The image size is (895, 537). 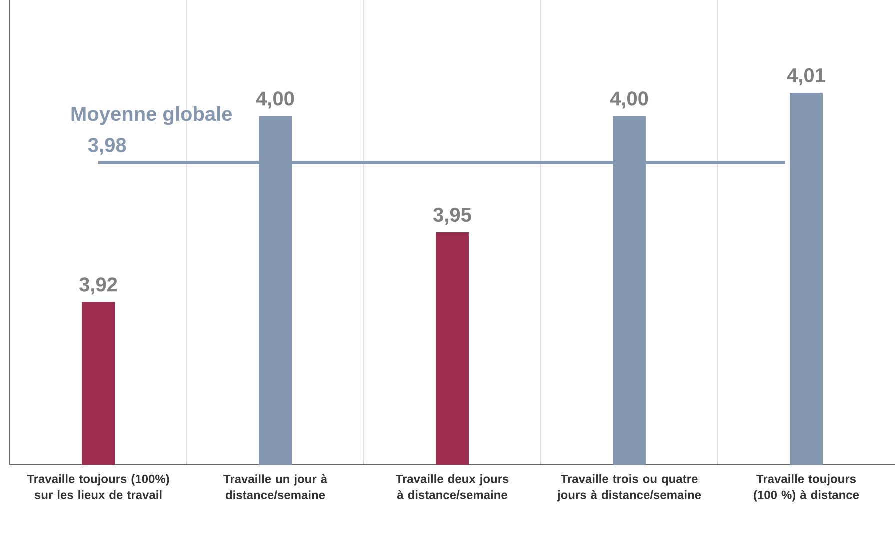 What do you see at coordinates (452, 216) in the screenshot?
I see `data-label: 3,95` at bounding box center [452, 216].